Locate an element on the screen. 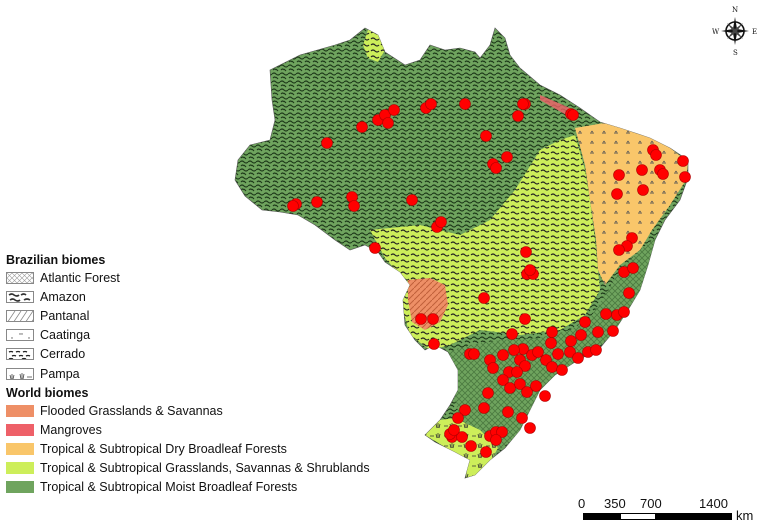  compass-star-icon is located at coordinates (735, 31).